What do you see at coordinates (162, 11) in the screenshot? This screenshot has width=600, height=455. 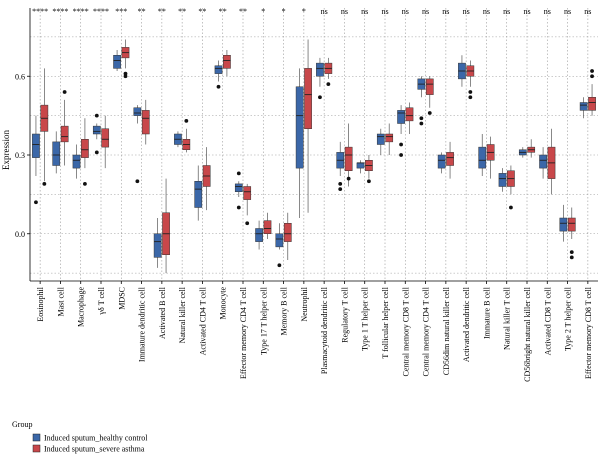 I see `significance-label: **` at bounding box center [162, 11].